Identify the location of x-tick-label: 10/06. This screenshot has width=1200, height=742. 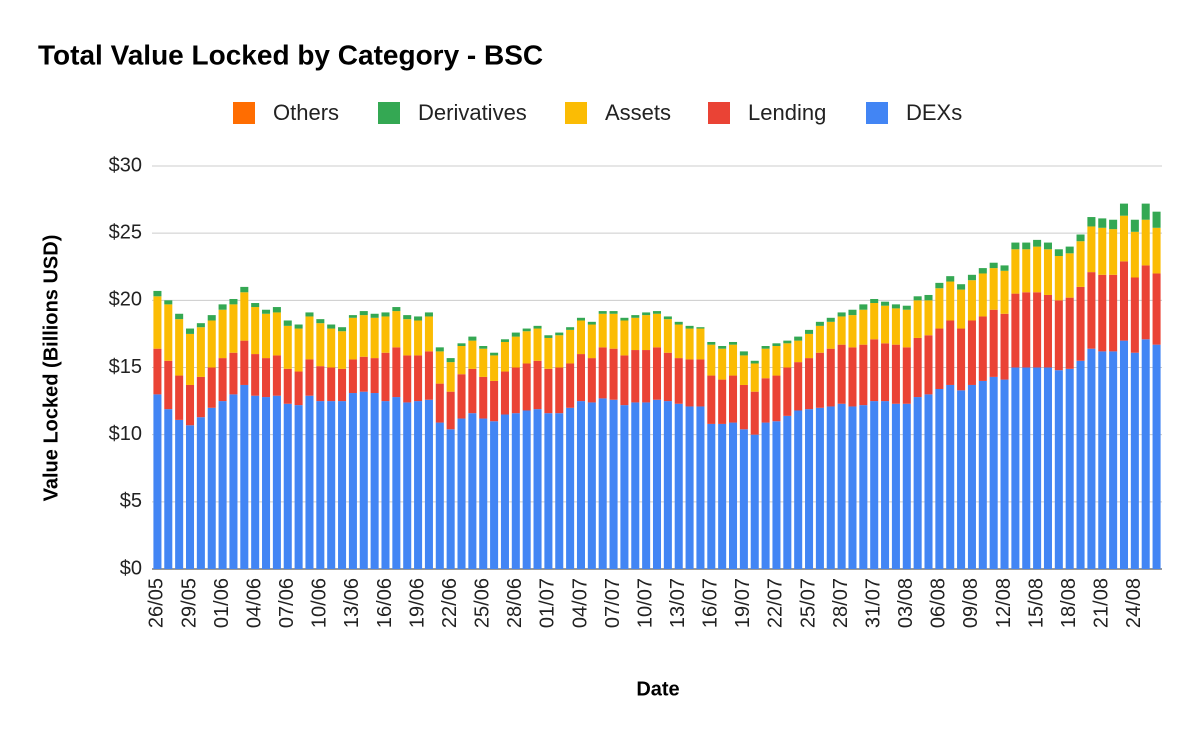
(320, 603).